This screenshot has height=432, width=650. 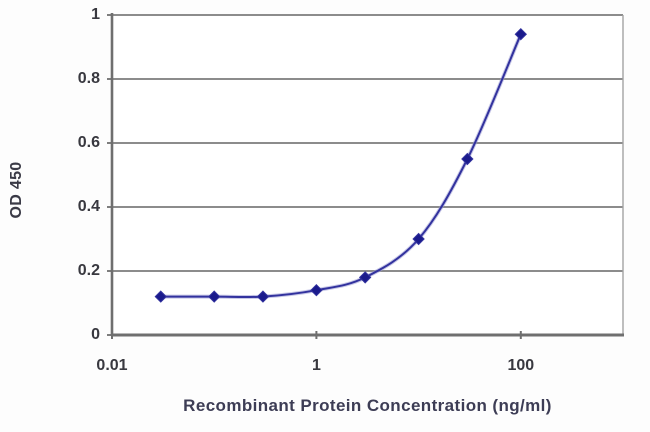 I want to click on x-tick-label: 1, so click(x=316, y=365).